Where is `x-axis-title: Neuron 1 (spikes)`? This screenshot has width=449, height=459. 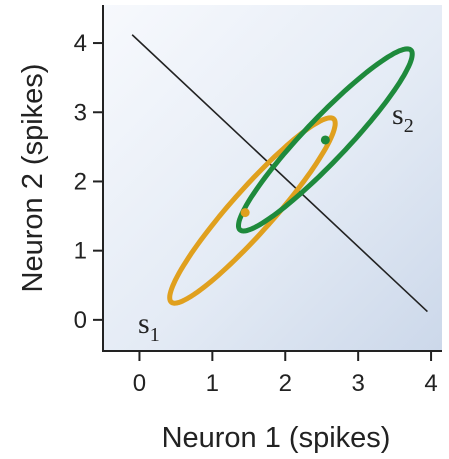
x-axis-title: Neuron 1 (spikes) is located at coordinates (276, 438).